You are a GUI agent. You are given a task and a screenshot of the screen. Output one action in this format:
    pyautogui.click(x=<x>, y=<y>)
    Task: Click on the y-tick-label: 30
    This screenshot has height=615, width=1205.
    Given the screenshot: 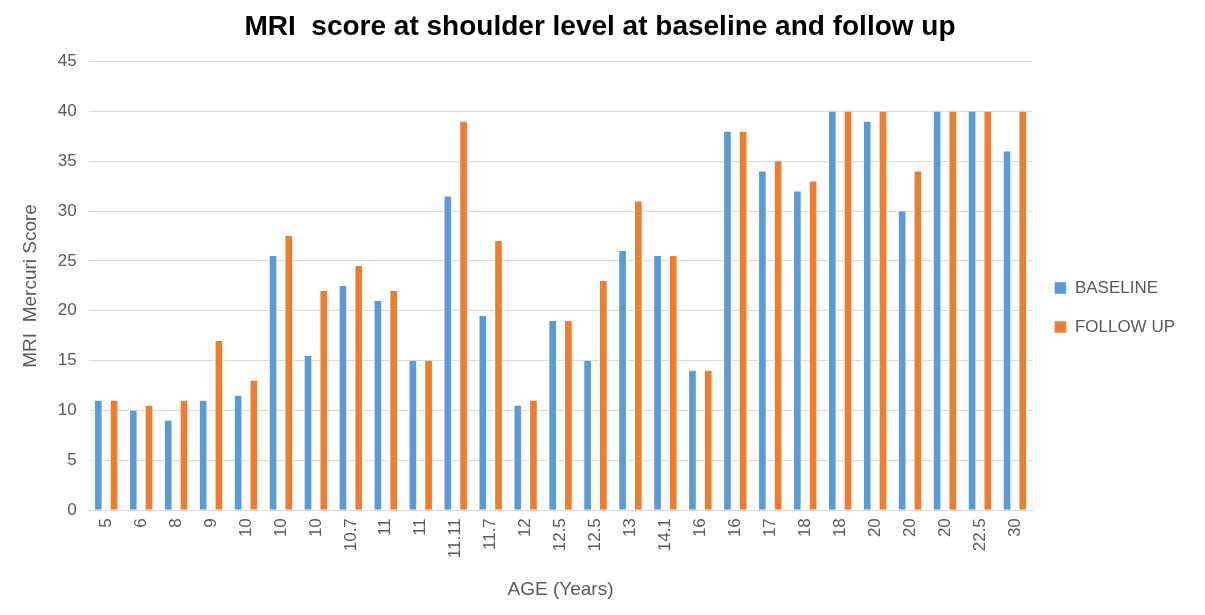 What is the action you would take?
    pyautogui.click(x=67, y=210)
    